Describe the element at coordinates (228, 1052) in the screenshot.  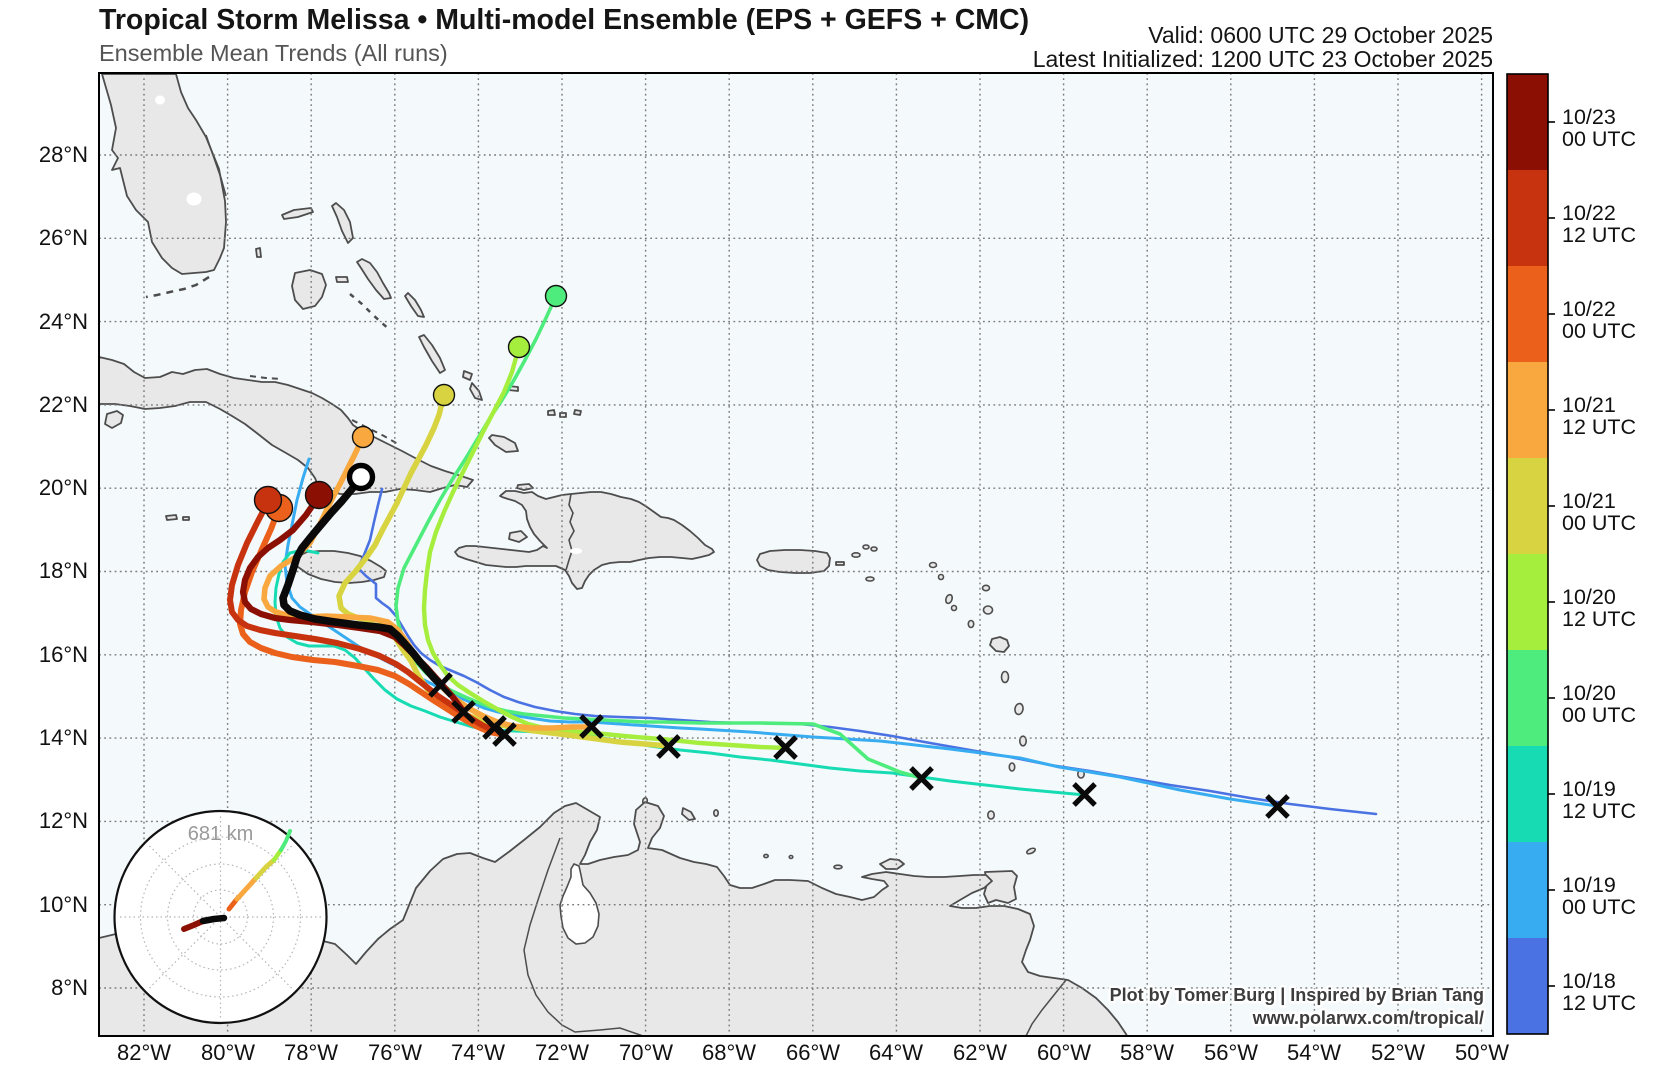
I see `svg-text: 80°W` at that location.